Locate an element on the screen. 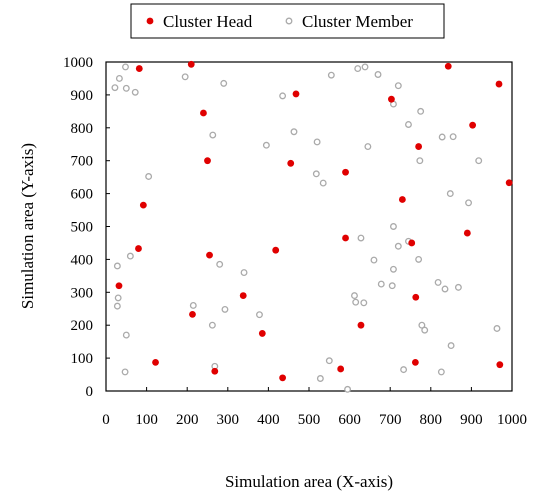 The image size is (538, 497). x-tick-label: 900 is located at coordinates (471, 420).